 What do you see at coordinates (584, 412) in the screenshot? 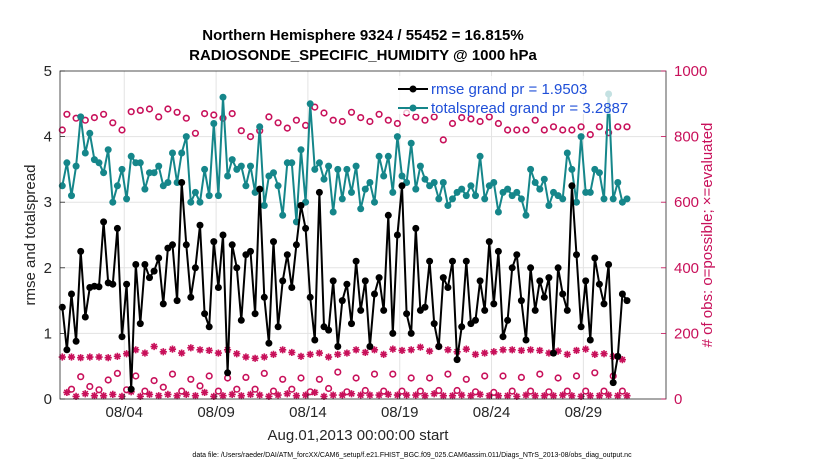
I see `x-tick-label: 08/29` at bounding box center [584, 412].